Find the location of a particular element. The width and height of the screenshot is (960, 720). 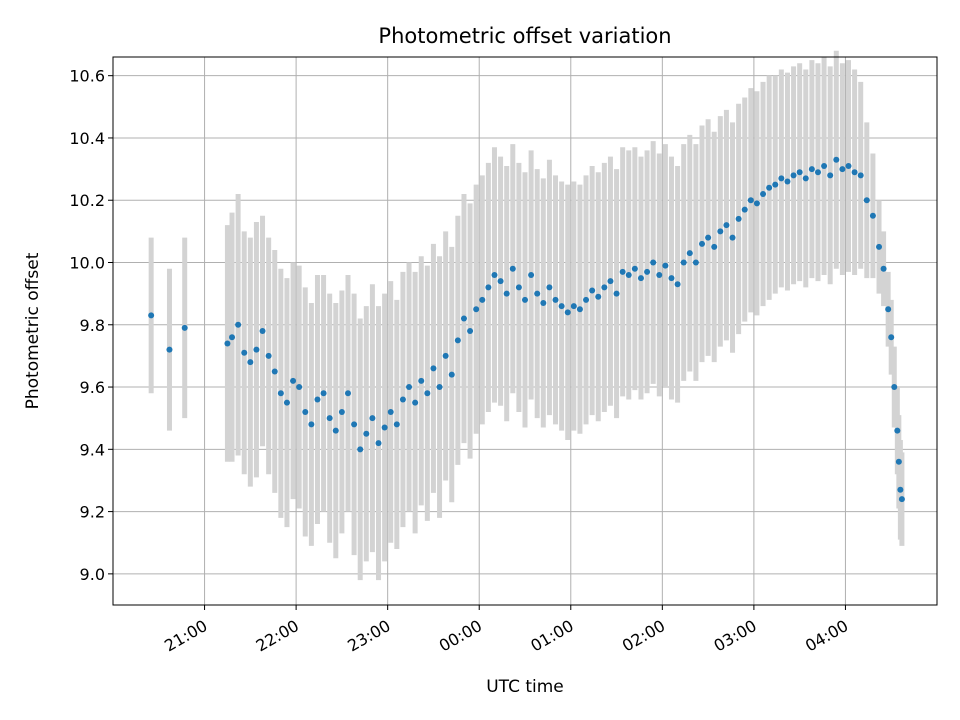

y-tick-label: 10.4 is located at coordinates (87, 138).